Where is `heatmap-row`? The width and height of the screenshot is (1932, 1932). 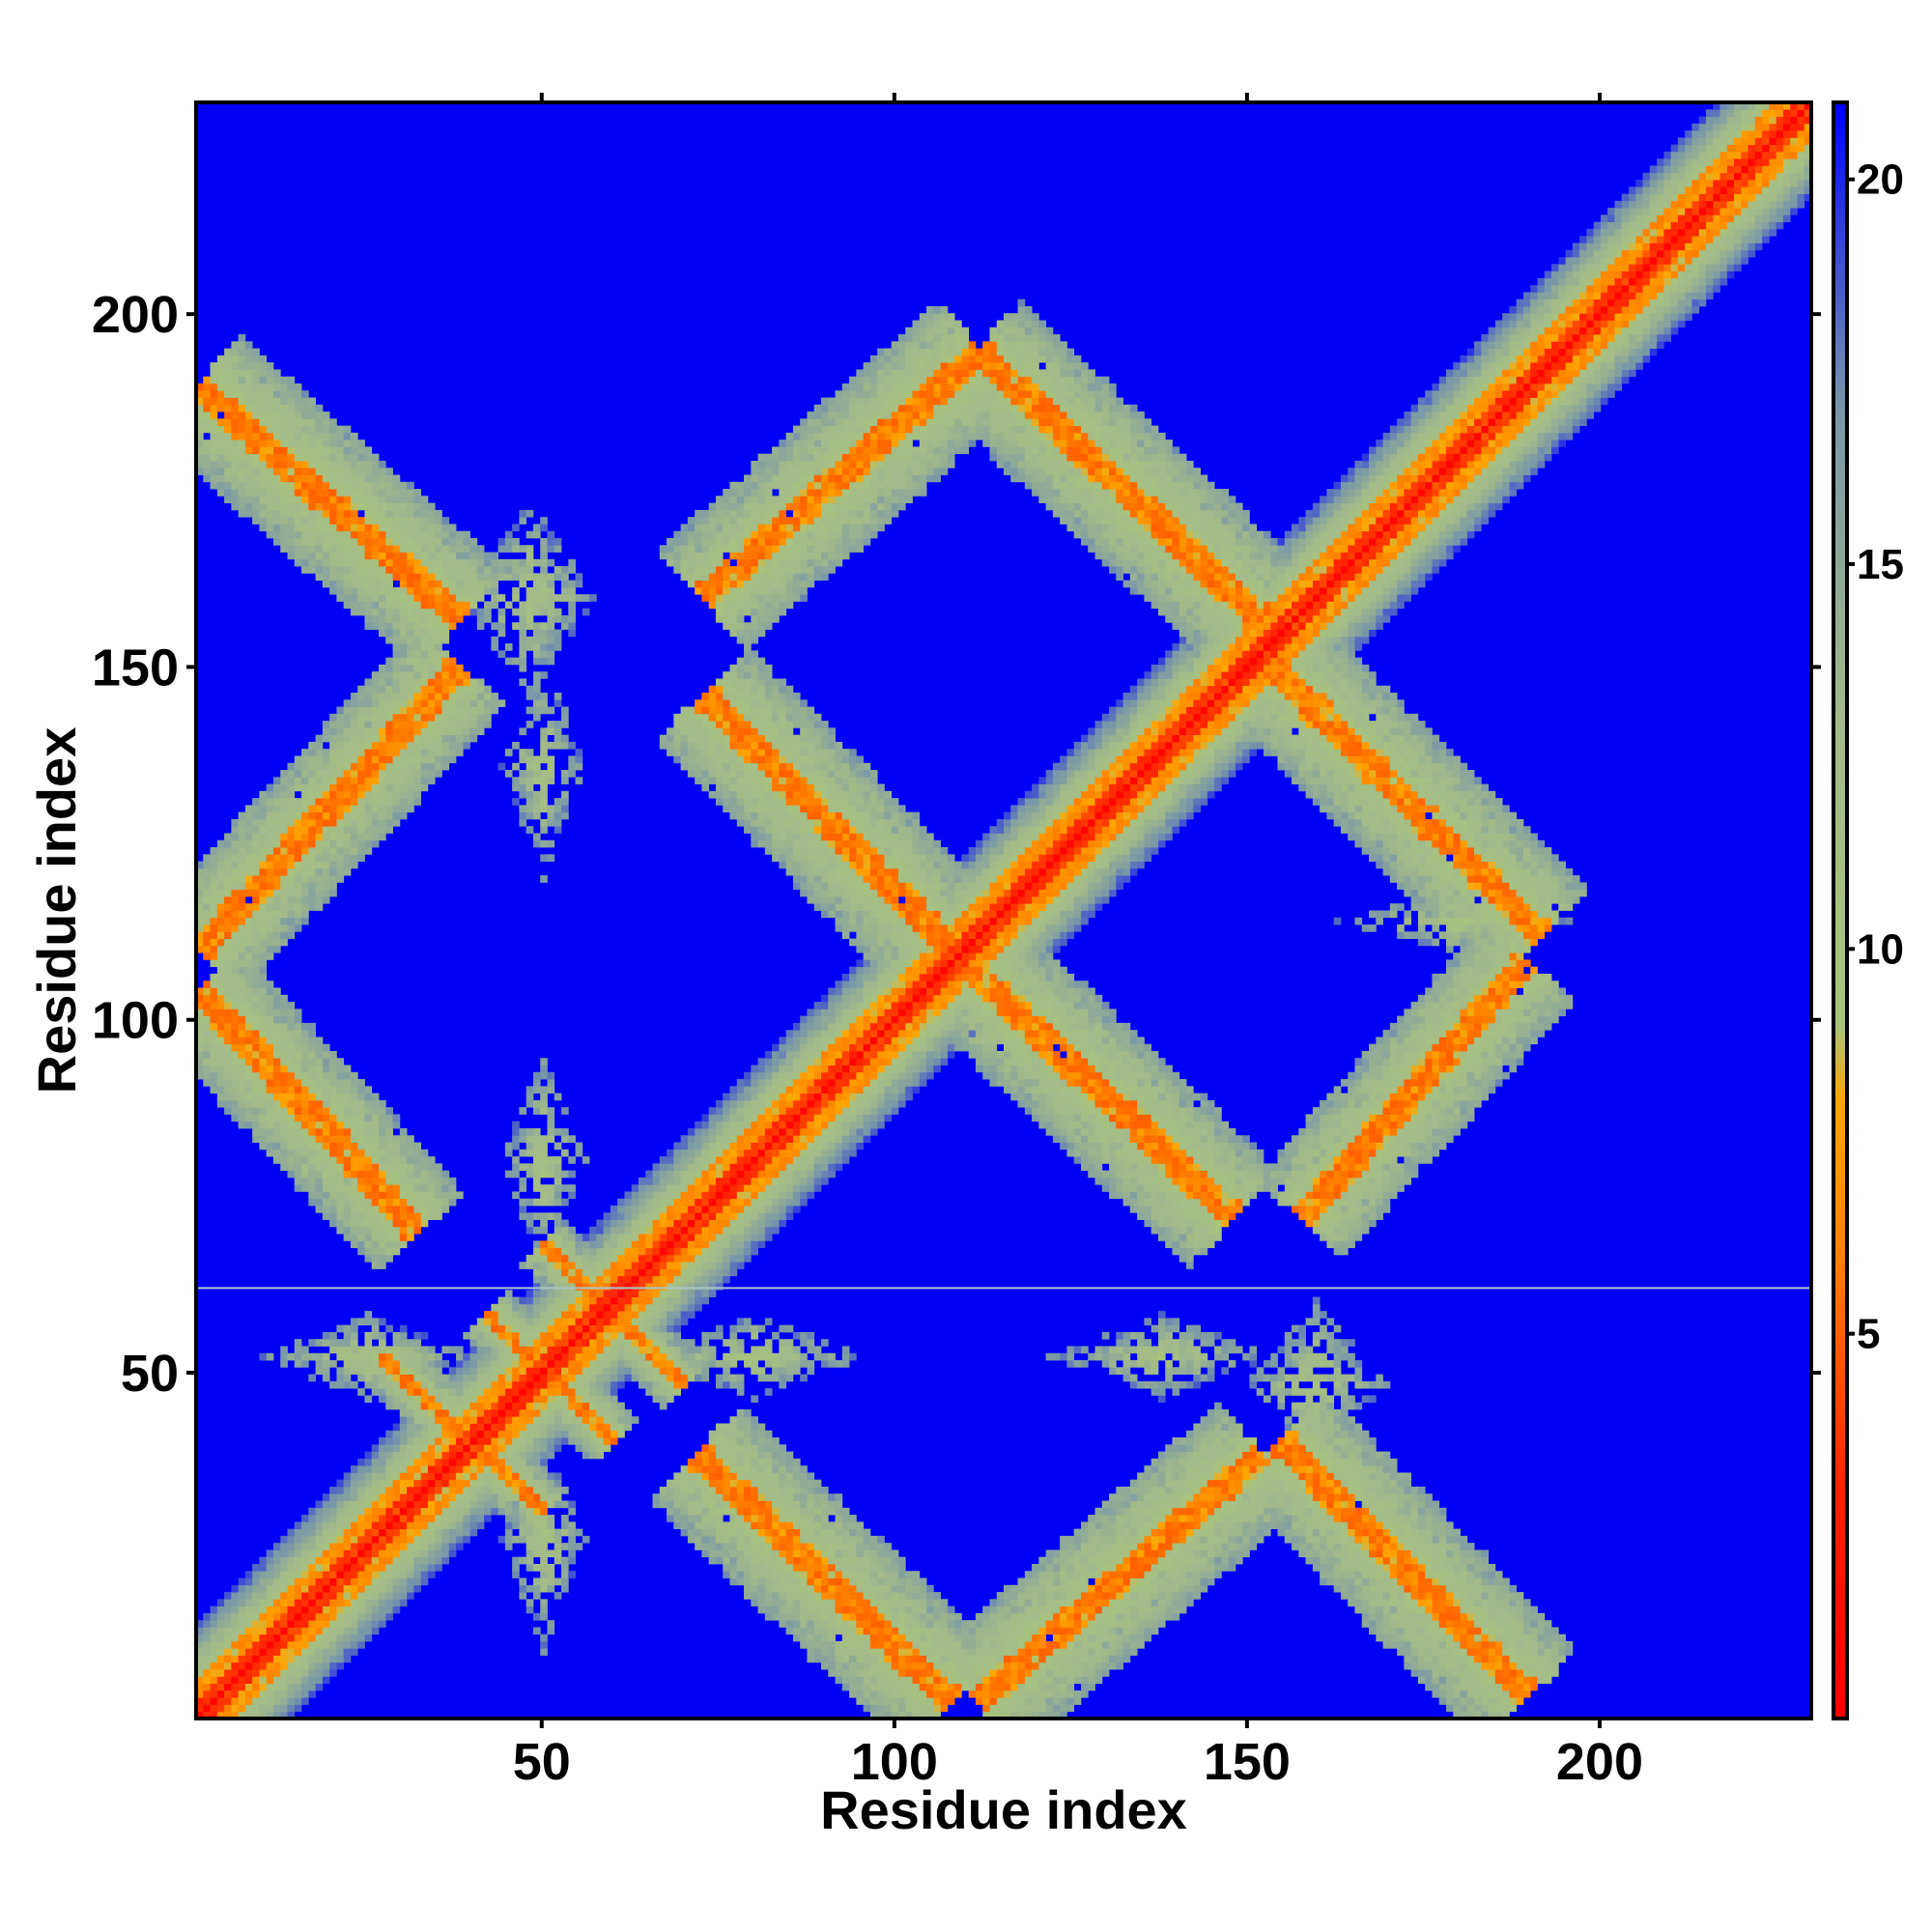
heatmap-row is located at coordinates (877, 1673).